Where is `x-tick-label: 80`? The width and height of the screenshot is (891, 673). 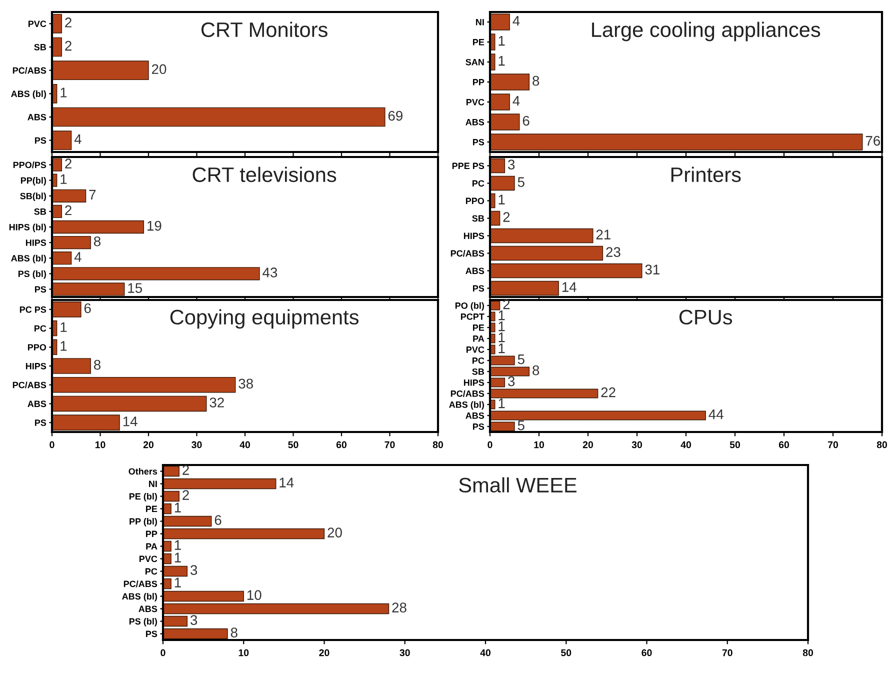
x-tick-label: 80 is located at coordinates (808, 652).